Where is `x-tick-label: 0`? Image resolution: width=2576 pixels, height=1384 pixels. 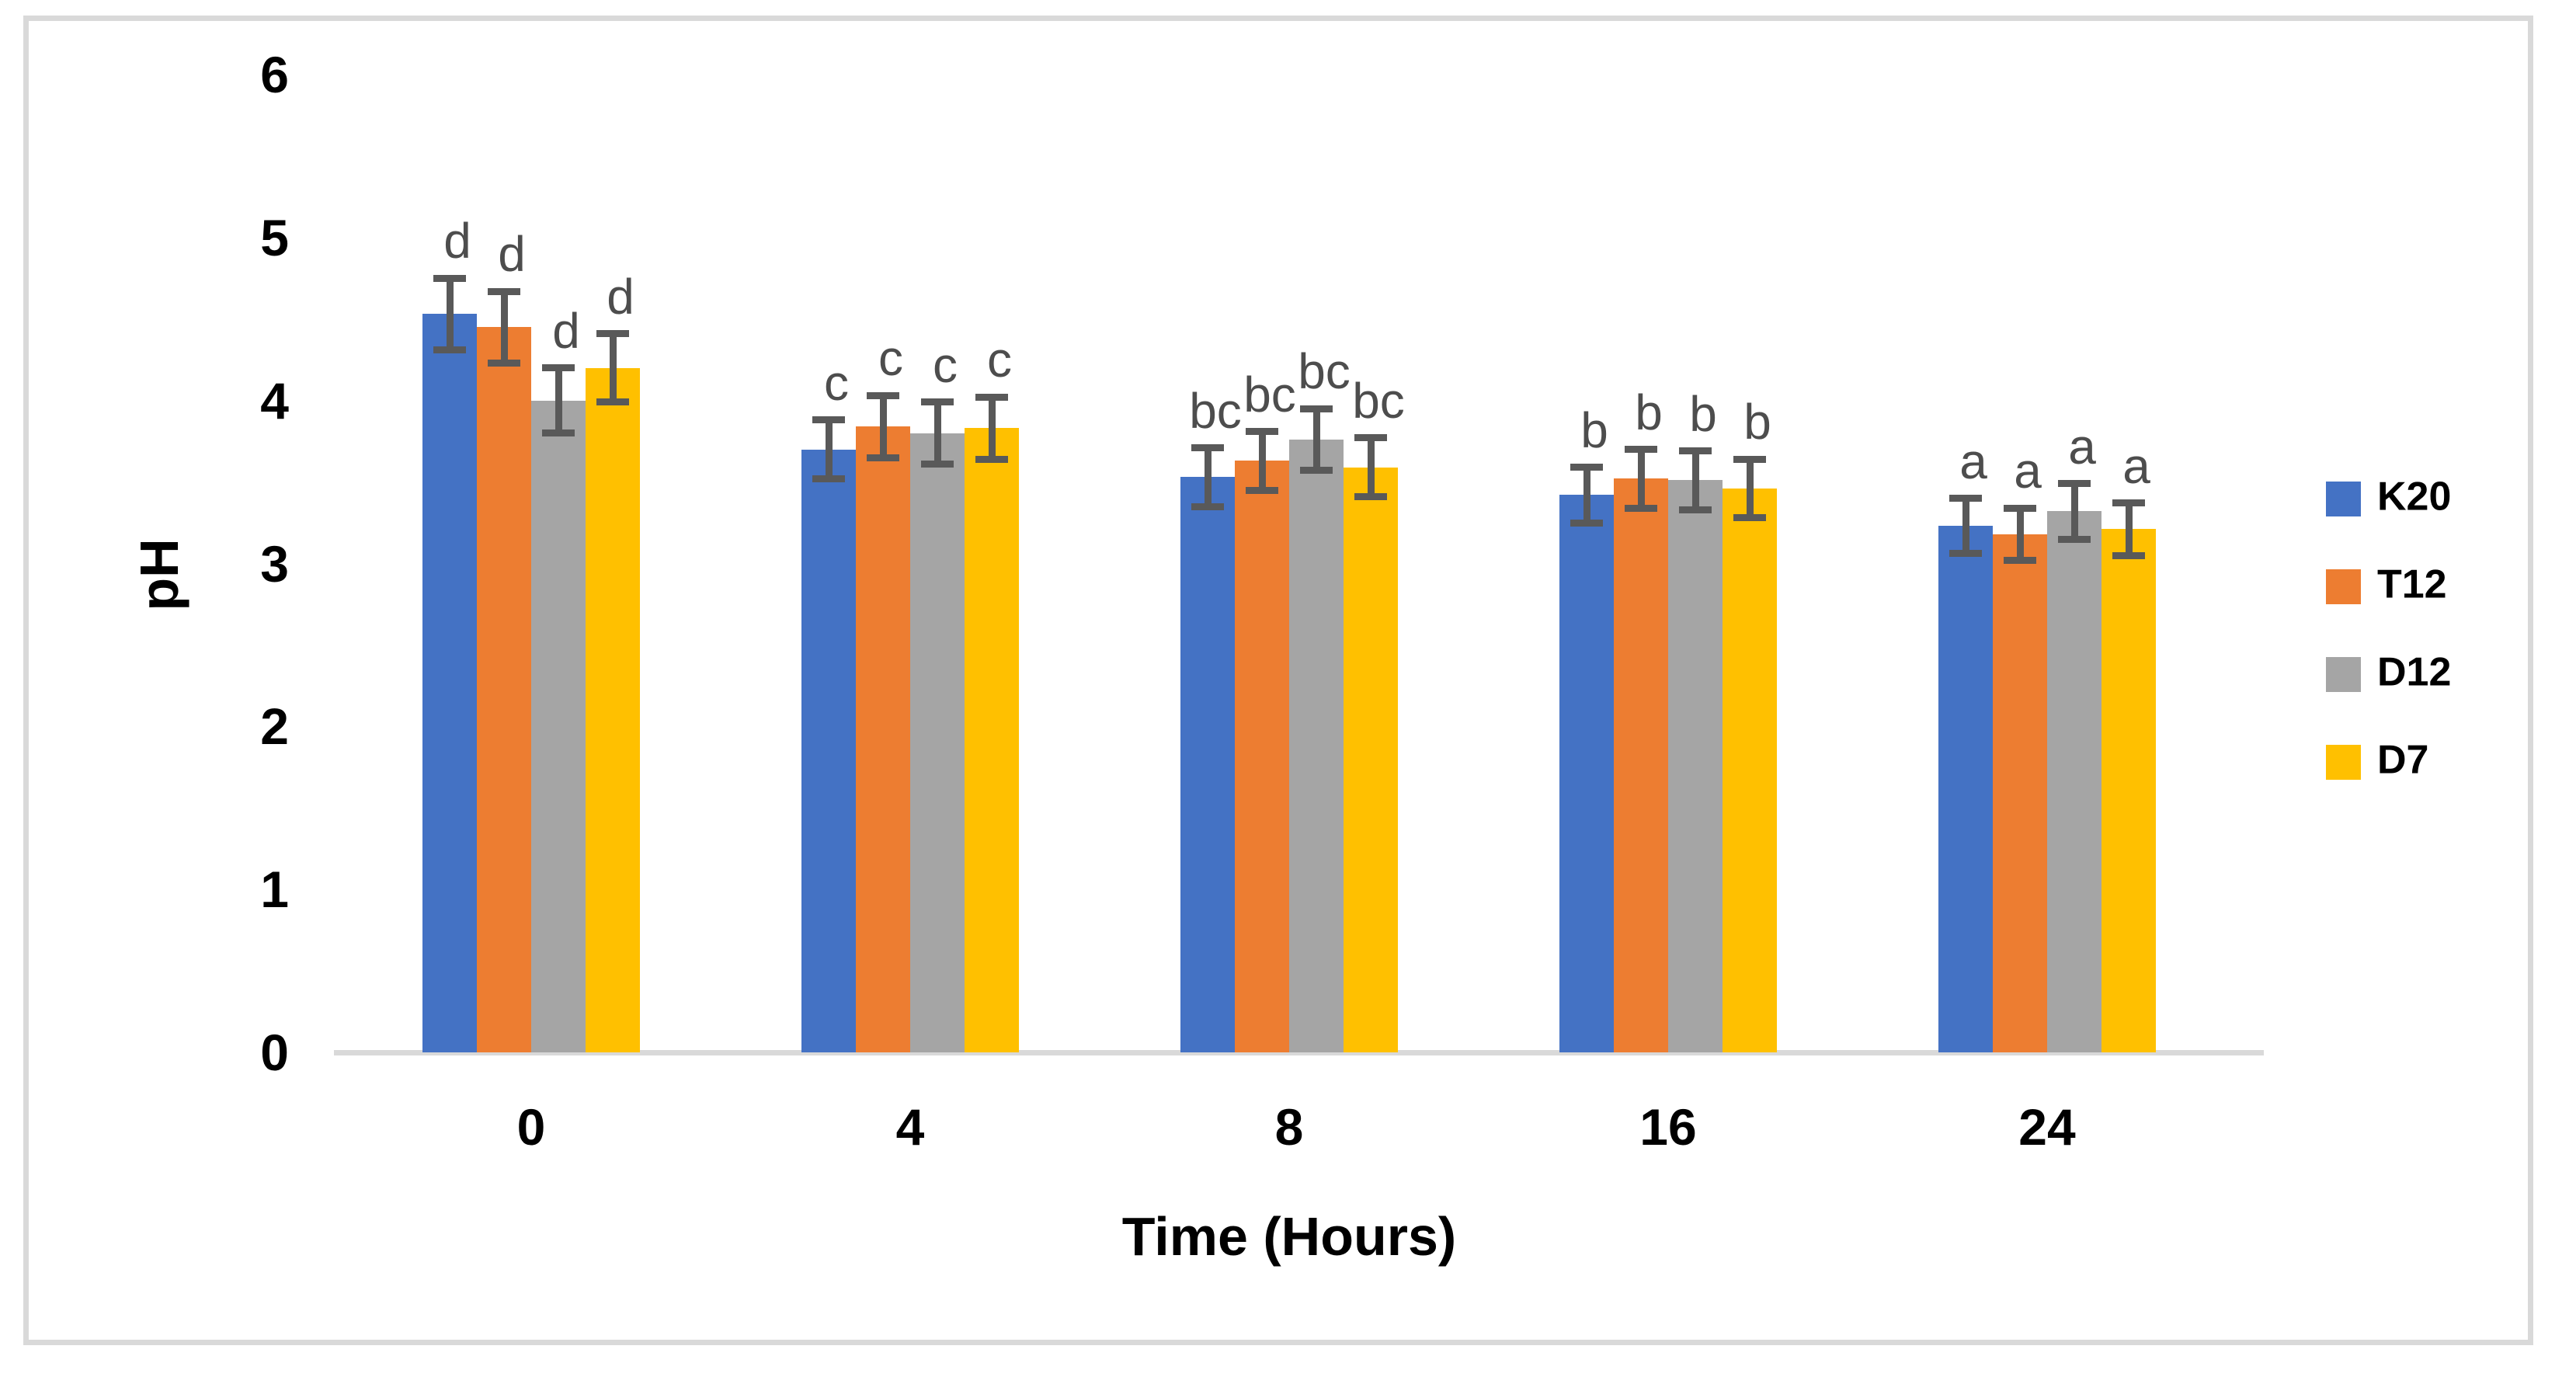
x-tick-label: 0 is located at coordinates (531, 1127).